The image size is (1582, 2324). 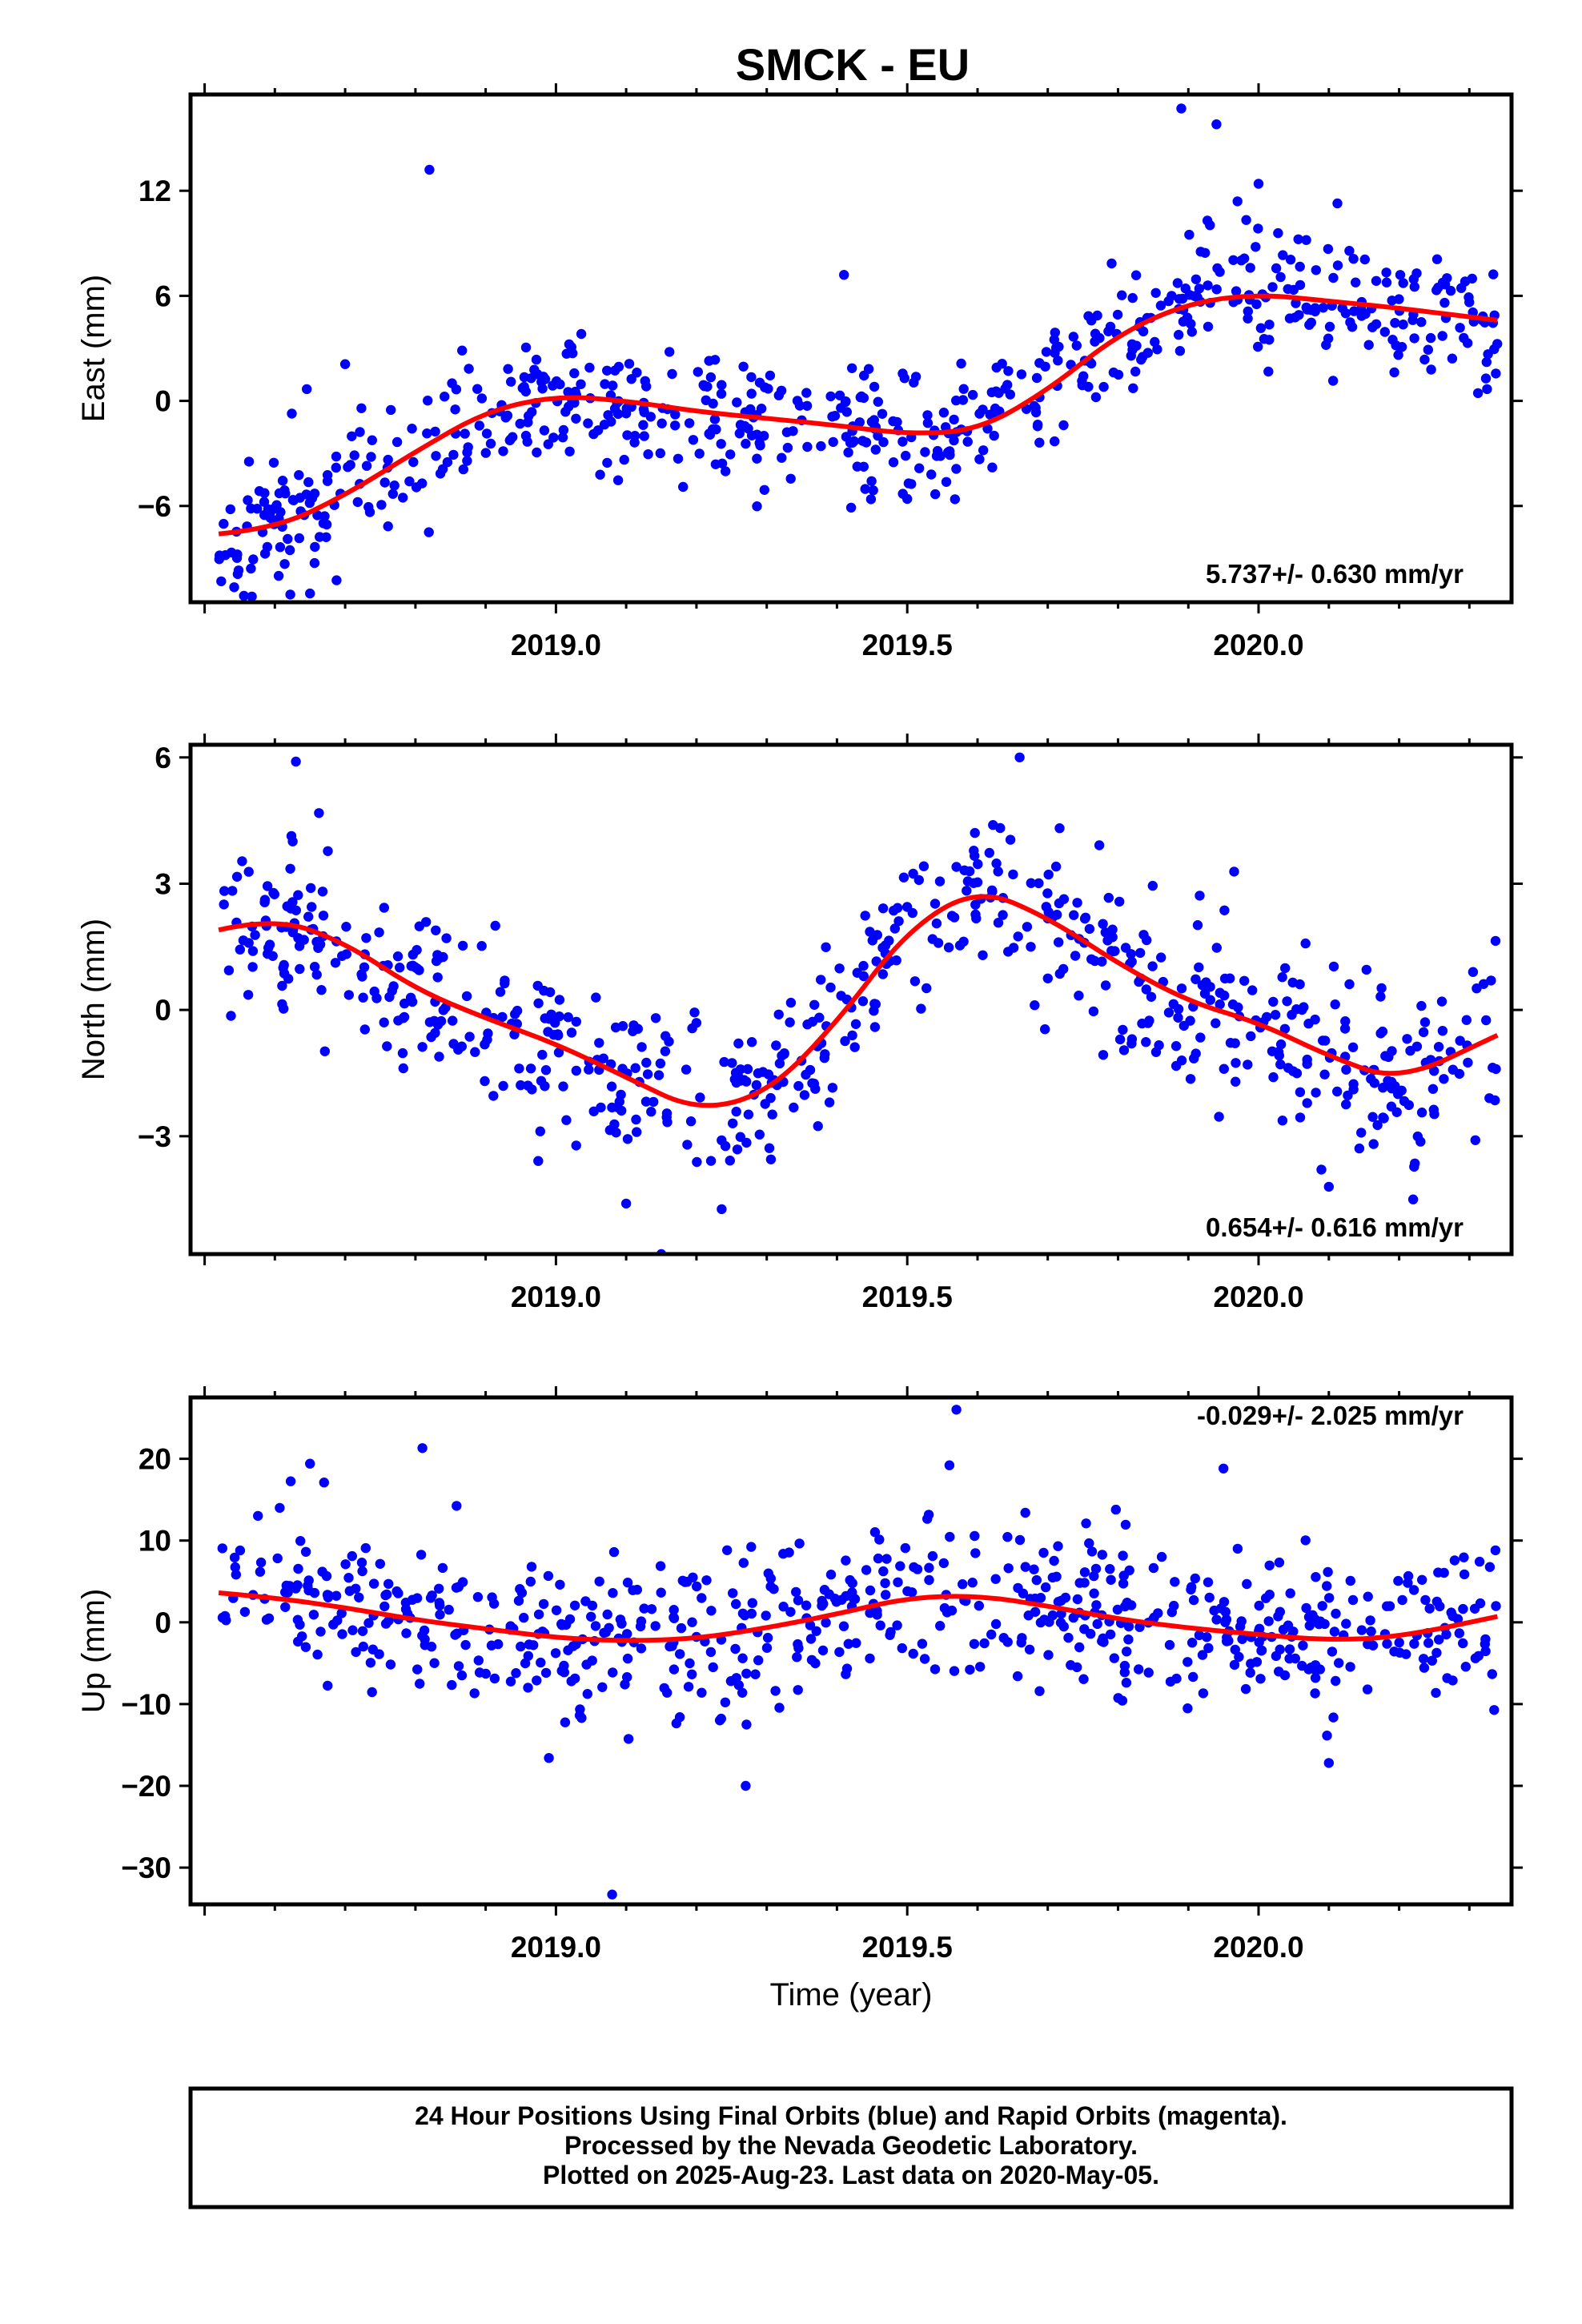 What do you see at coordinates (163, 295) in the screenshot?
I see `y-tick-label: 6` at bounding box center [163, 295].